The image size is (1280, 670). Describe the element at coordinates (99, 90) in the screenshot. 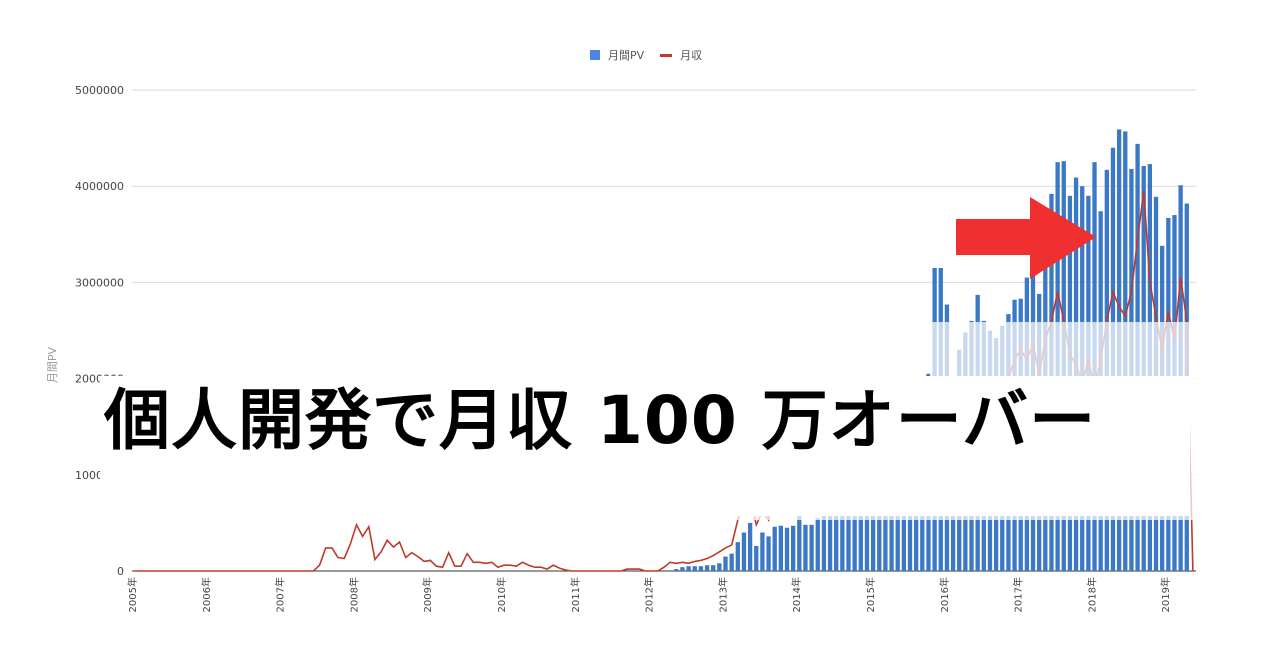

I see `y-tick-label: 5000000` at that location.